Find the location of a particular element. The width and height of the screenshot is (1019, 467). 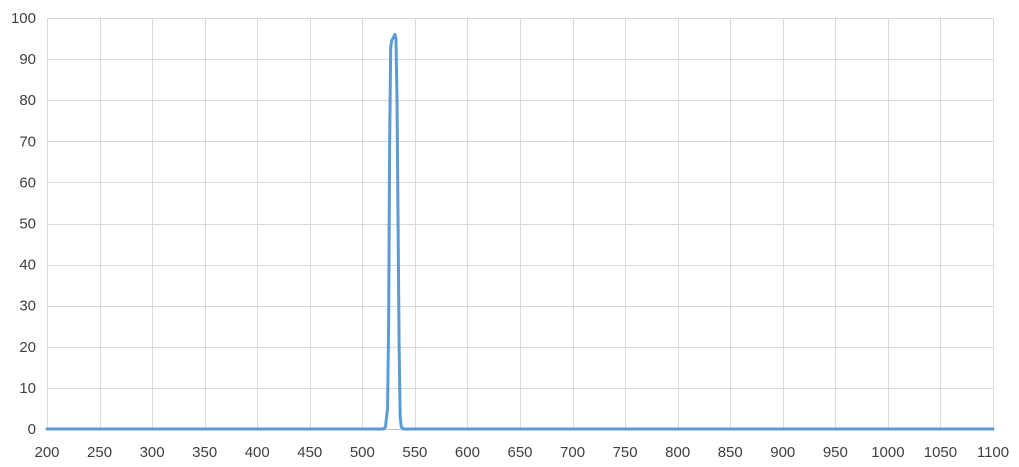

x-tick-label: 450 is located at coordinates (309, 452).